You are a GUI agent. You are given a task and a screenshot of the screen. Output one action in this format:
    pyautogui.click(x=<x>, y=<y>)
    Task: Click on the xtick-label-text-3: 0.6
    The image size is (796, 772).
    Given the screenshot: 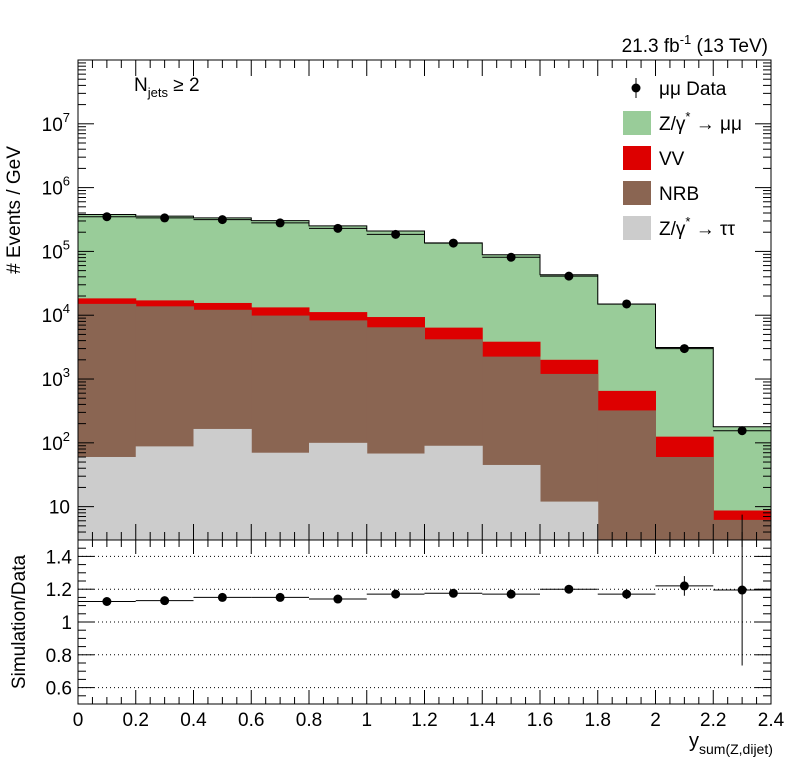 What is the action you would take?
    pyautogui.click(x=251, y=720)
    